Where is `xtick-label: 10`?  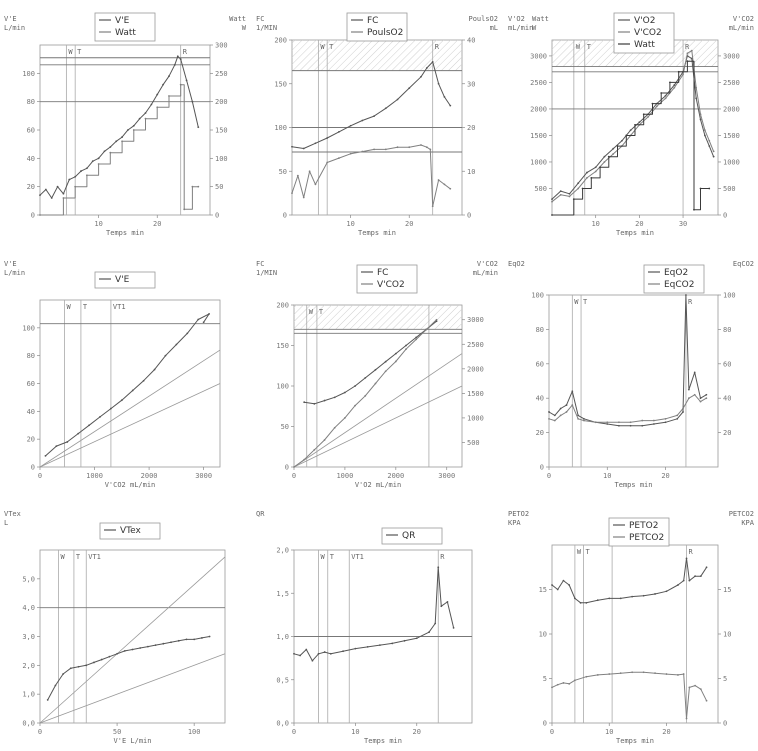
xtick-label: 10 is located at coordinates (98, 224).